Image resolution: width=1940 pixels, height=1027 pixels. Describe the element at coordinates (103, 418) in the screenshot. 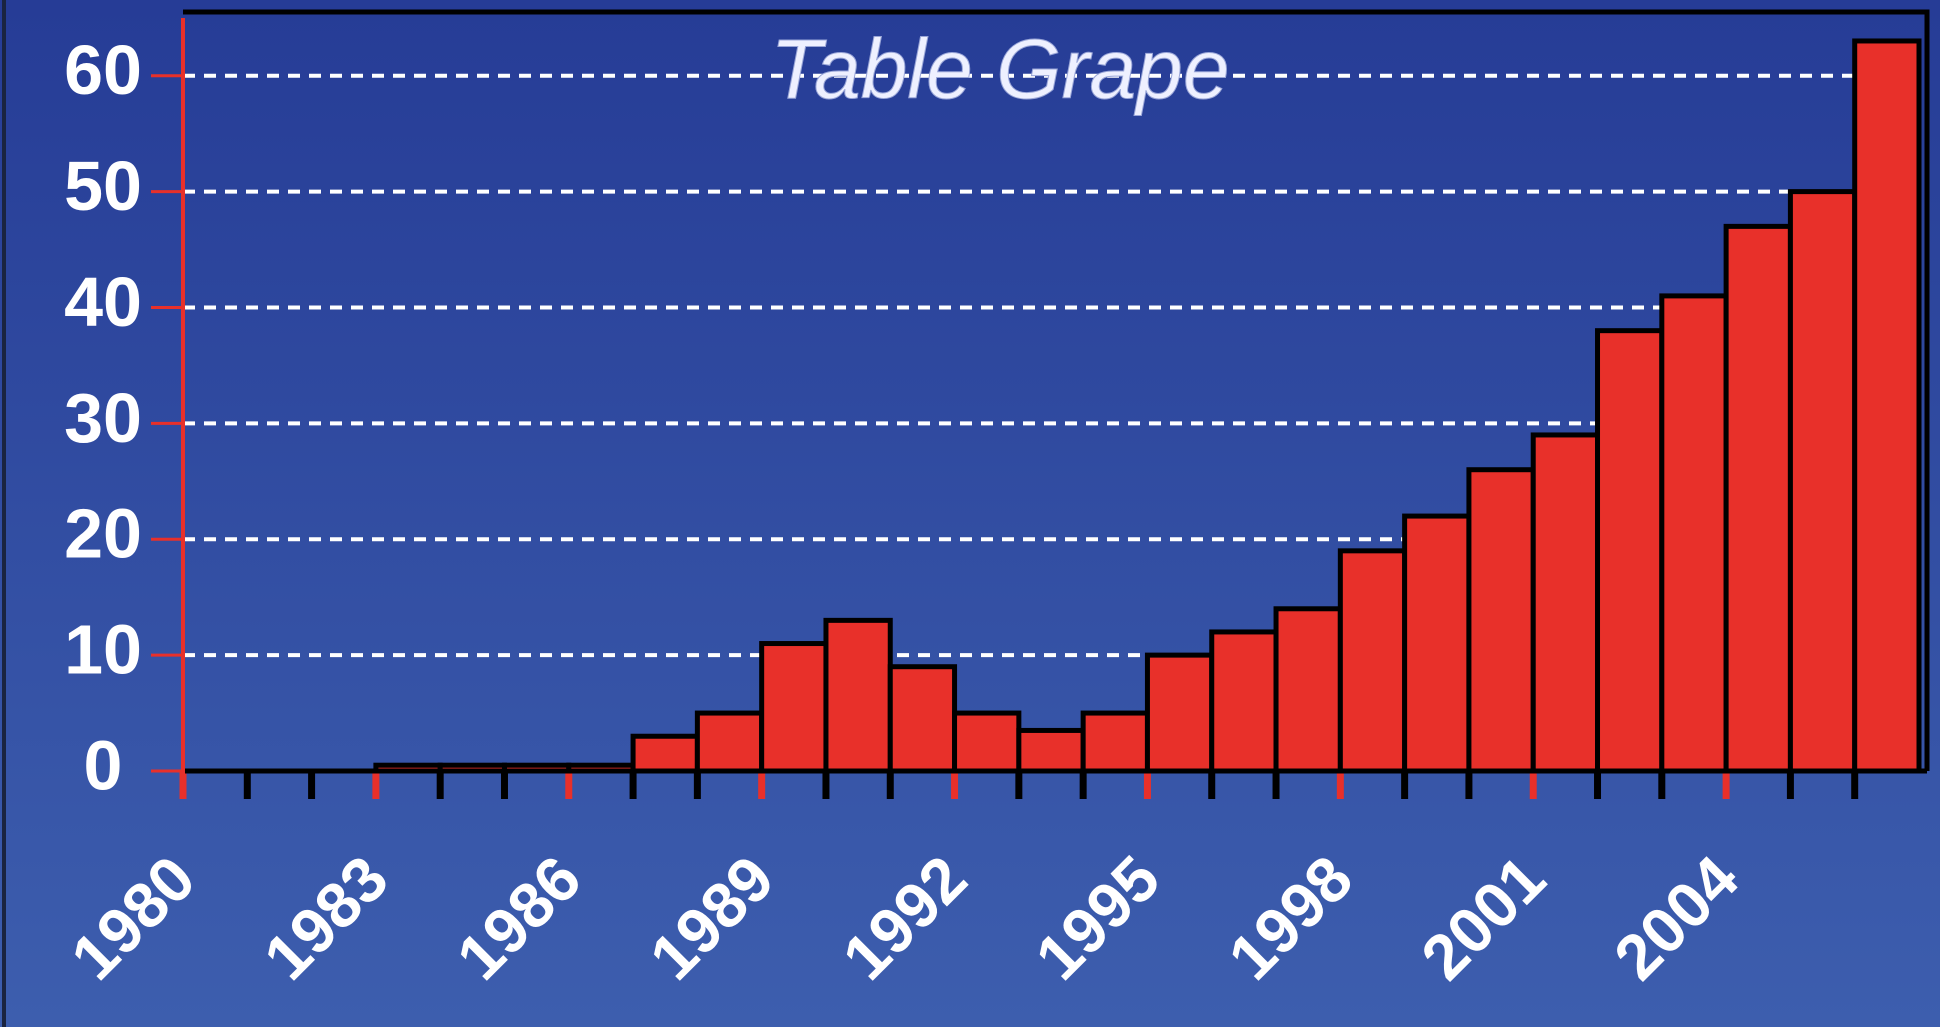

I see `y-tick-label: 30` at that location.